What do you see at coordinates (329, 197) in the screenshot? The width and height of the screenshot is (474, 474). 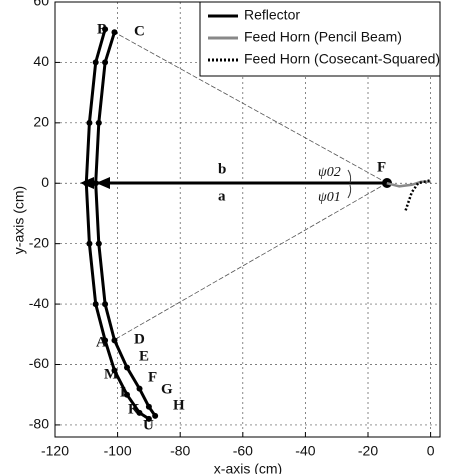 I see `angle-label: ψ01` at bounding box center [329, 197].